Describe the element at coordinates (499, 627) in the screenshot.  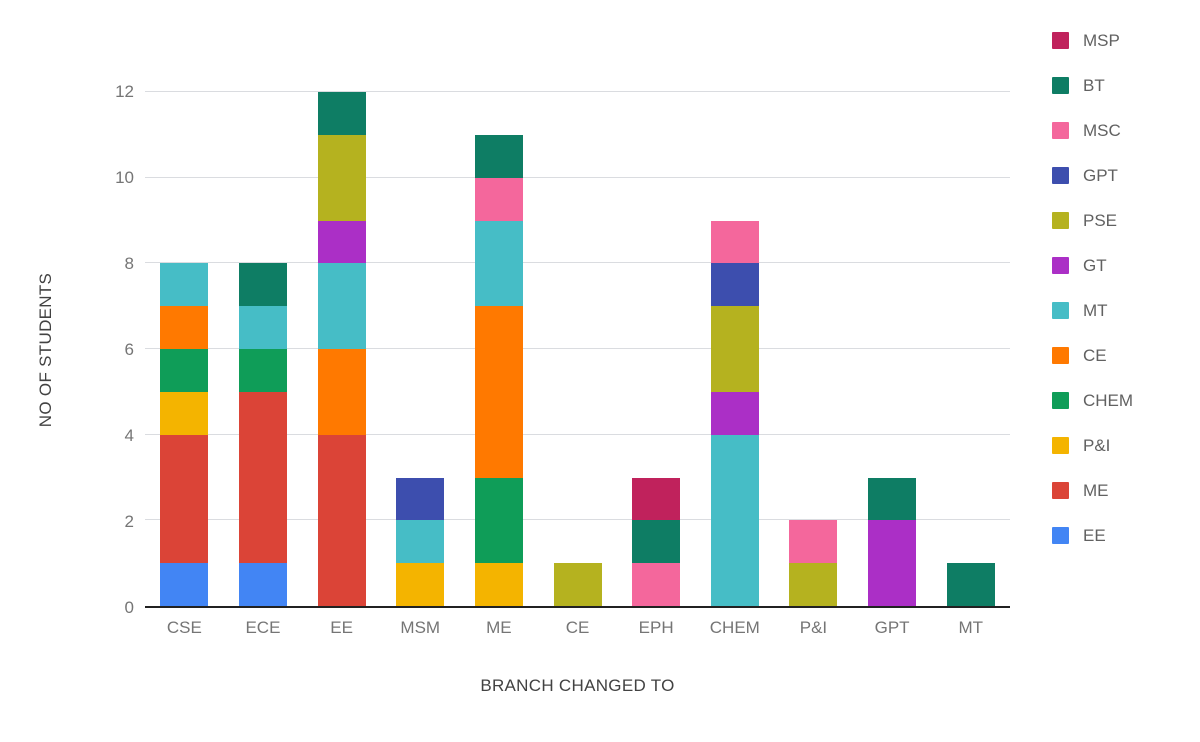
I see `x-tick-label: ME` at that location.